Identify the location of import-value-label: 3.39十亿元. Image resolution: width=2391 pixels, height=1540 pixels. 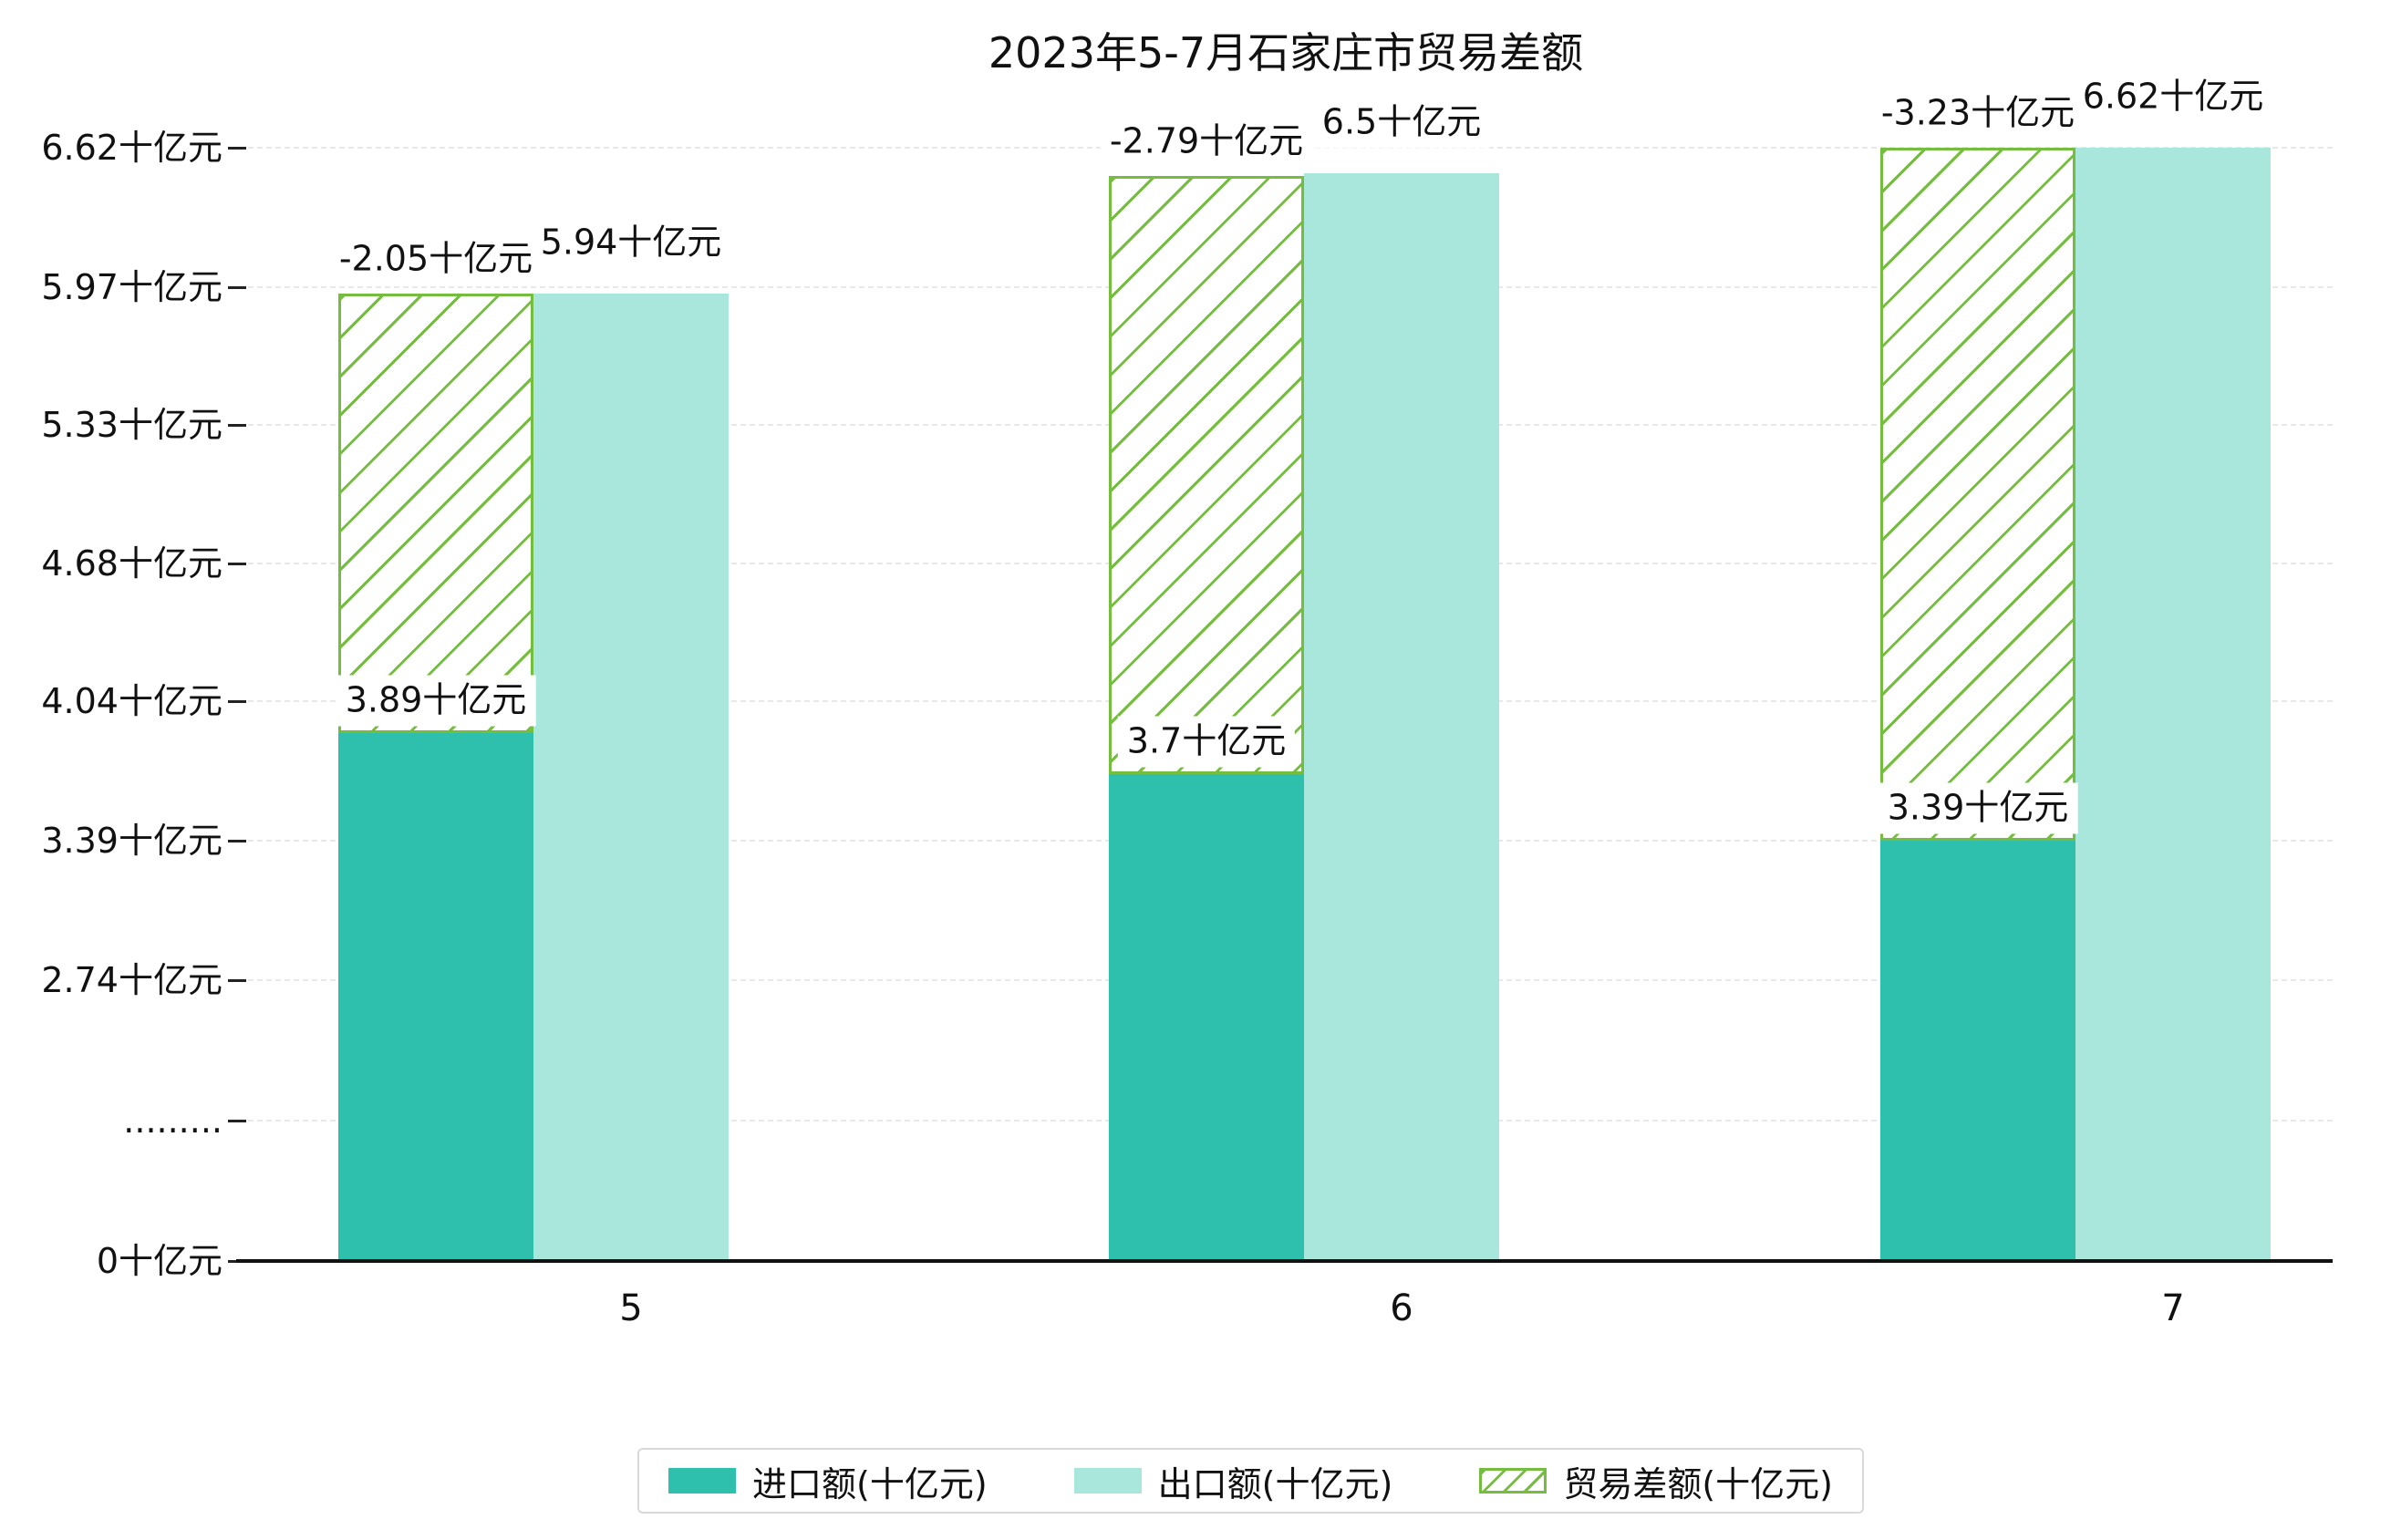
(1978, 808).